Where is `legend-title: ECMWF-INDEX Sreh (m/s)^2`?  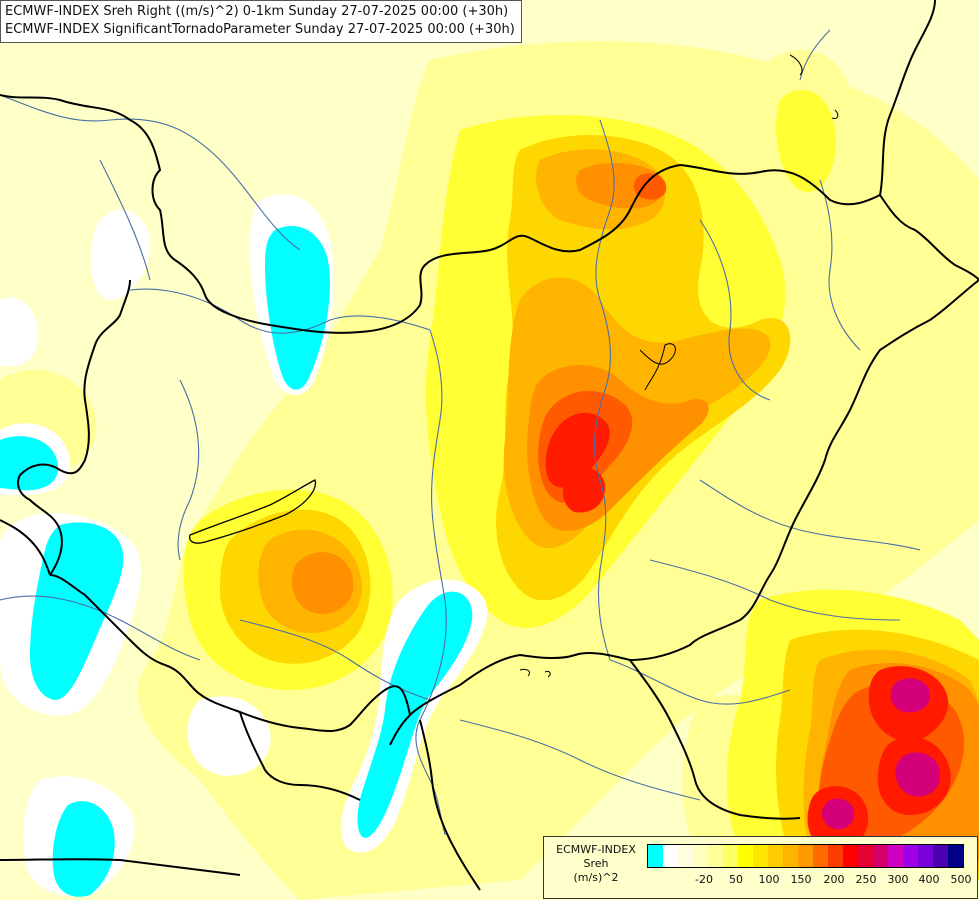 legend-title: ECMWF-INDEX Sreh (m/s)^2 is located at coordinates (596, 864).